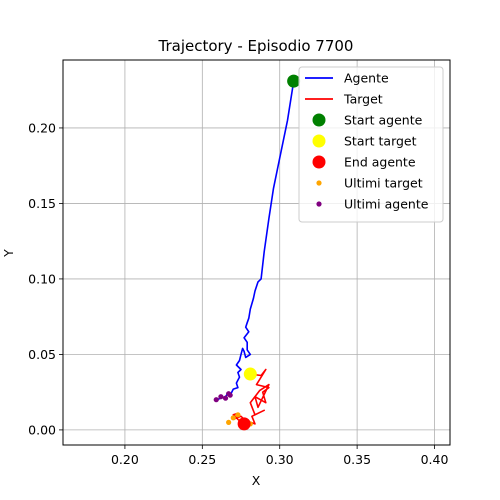  Describe the element at coordinates (319, 204) in the screenshot. I see `legend-swatch-ultimi-agente` at that location.